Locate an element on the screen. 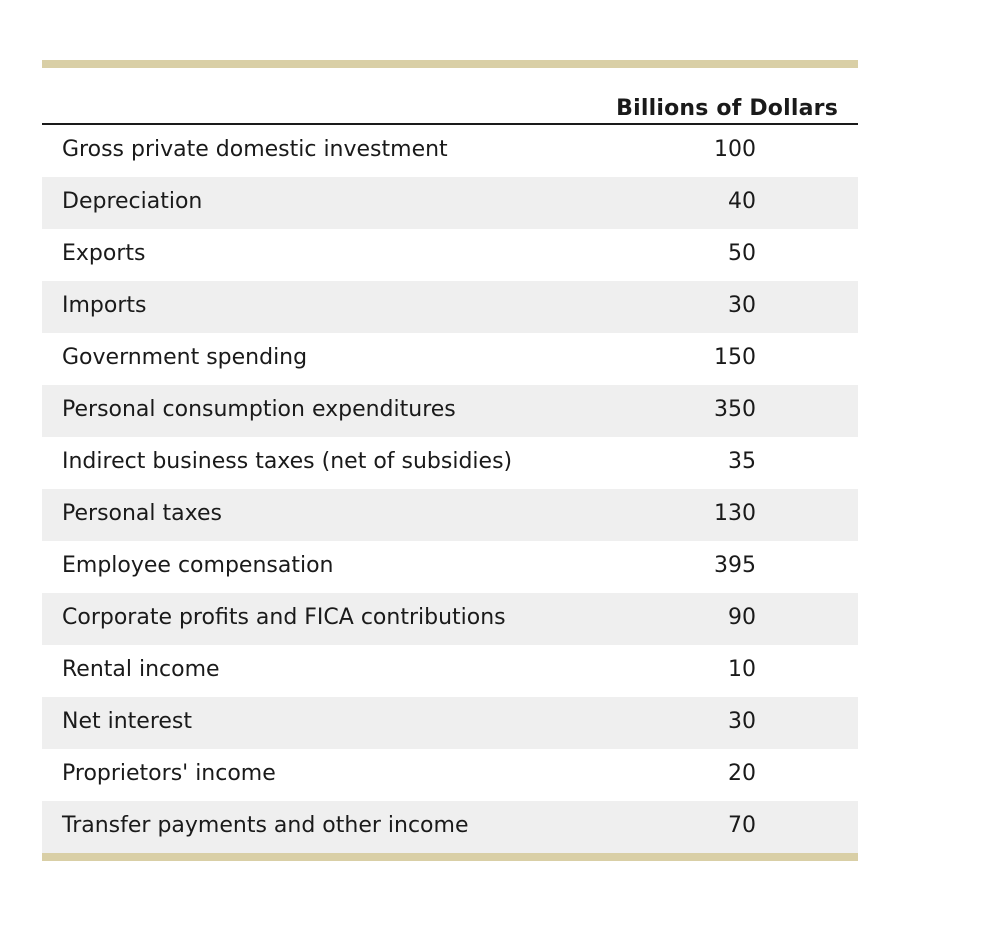 The height and width of the screenshot is (952, 990). table-header-row: Billions of Dollars is located at coordinates (450, 96).